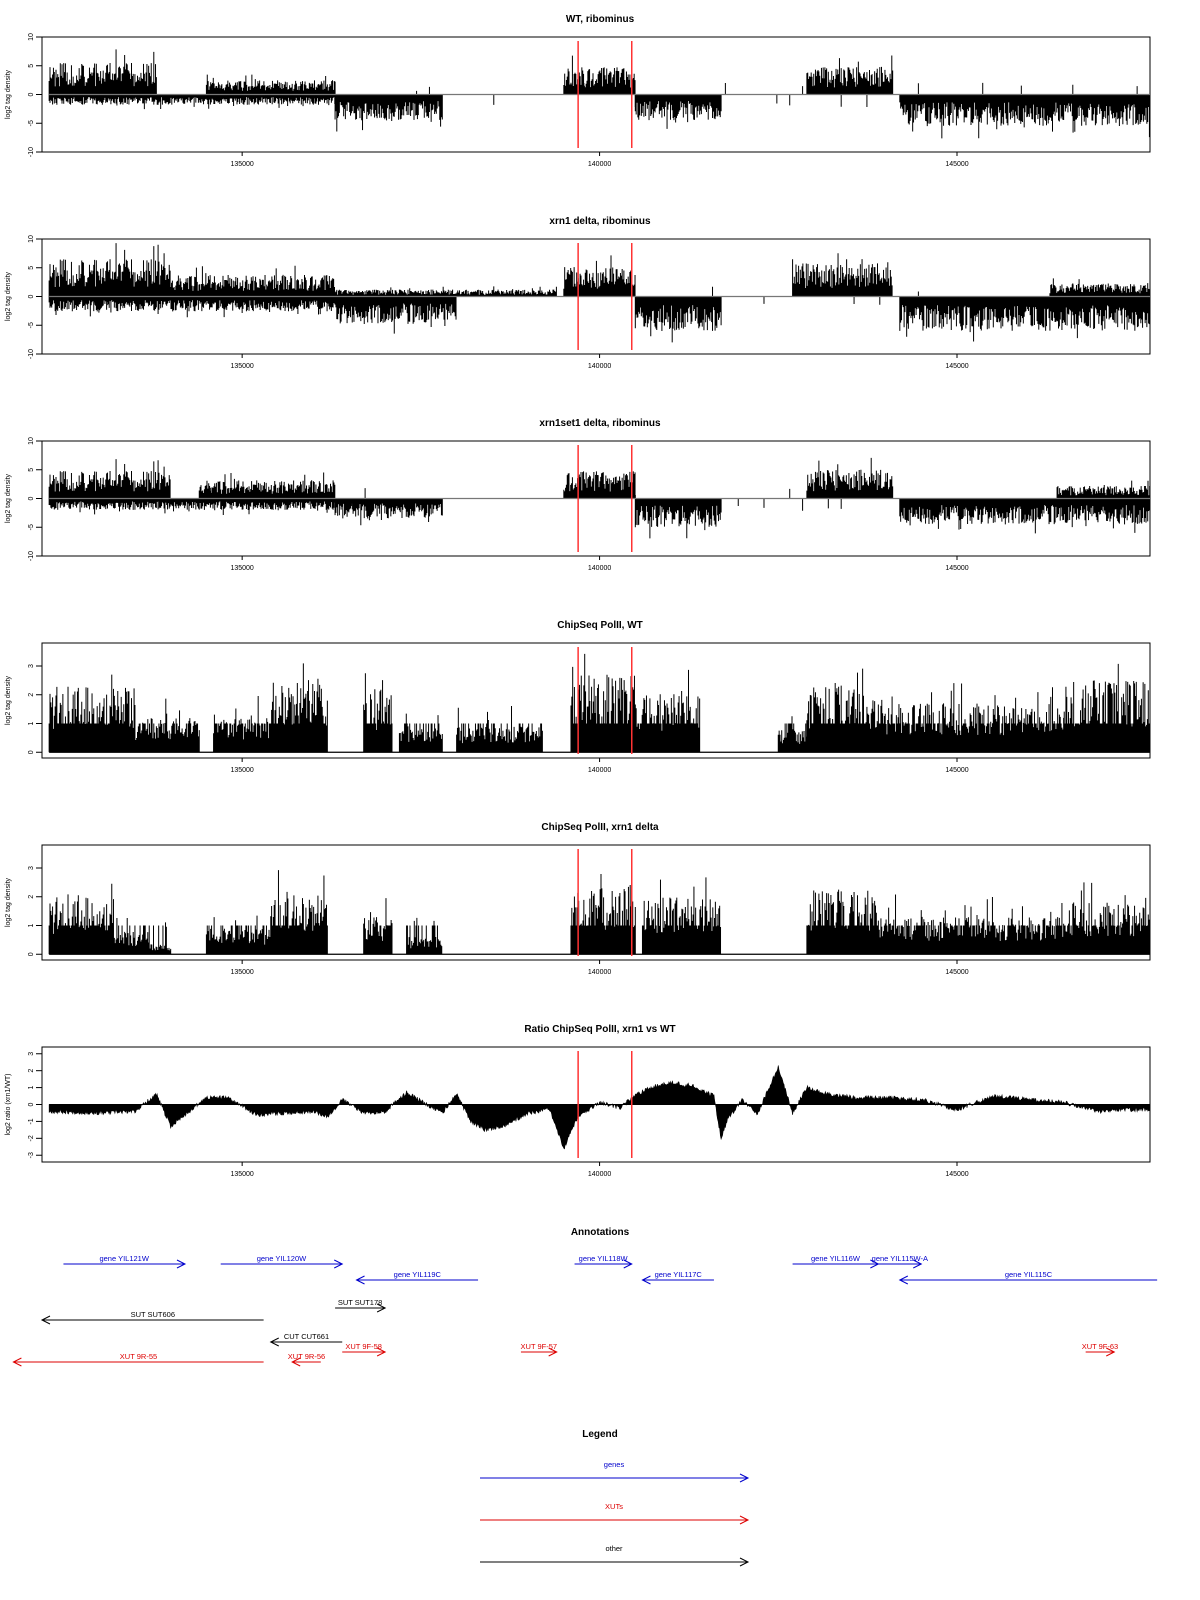  Describe the element at coordinates (600, 1434) in the screenshot. I see `legend-title: Legend` at that location.